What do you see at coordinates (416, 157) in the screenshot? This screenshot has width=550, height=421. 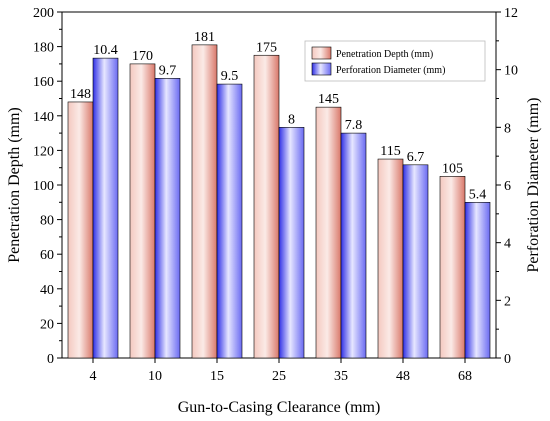 I see `perforation-diameter-value-label: 6.7` at bounding box center [416, 157].